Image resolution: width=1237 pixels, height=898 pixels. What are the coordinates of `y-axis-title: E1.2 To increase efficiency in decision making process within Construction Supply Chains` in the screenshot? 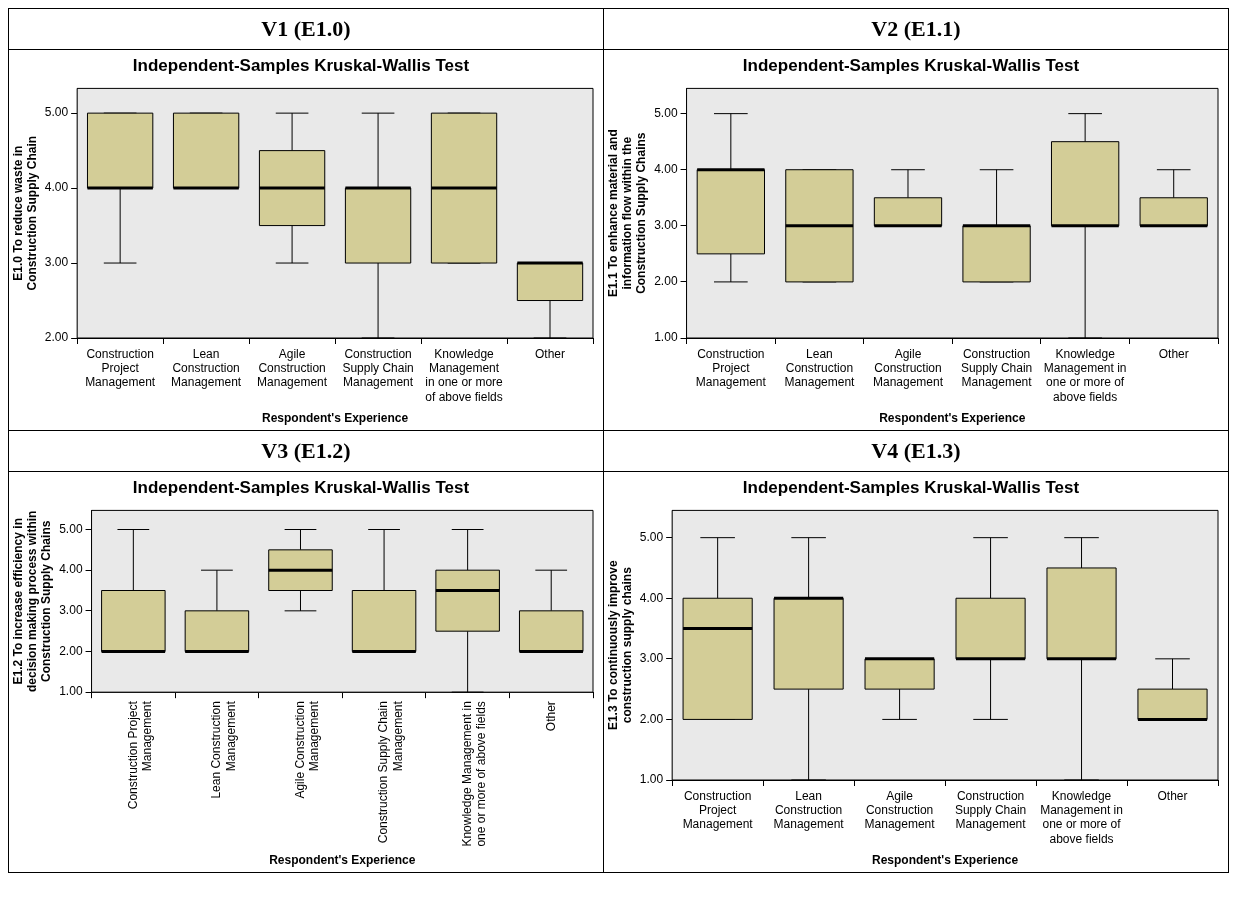 It's located at (32, 601).